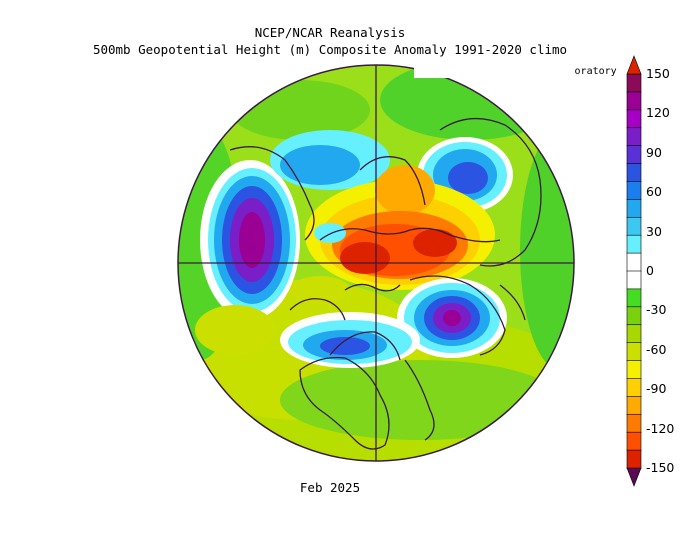  Describe the element at coordinates (494, 71) in the screenshot. I see `credit-box` at that location.